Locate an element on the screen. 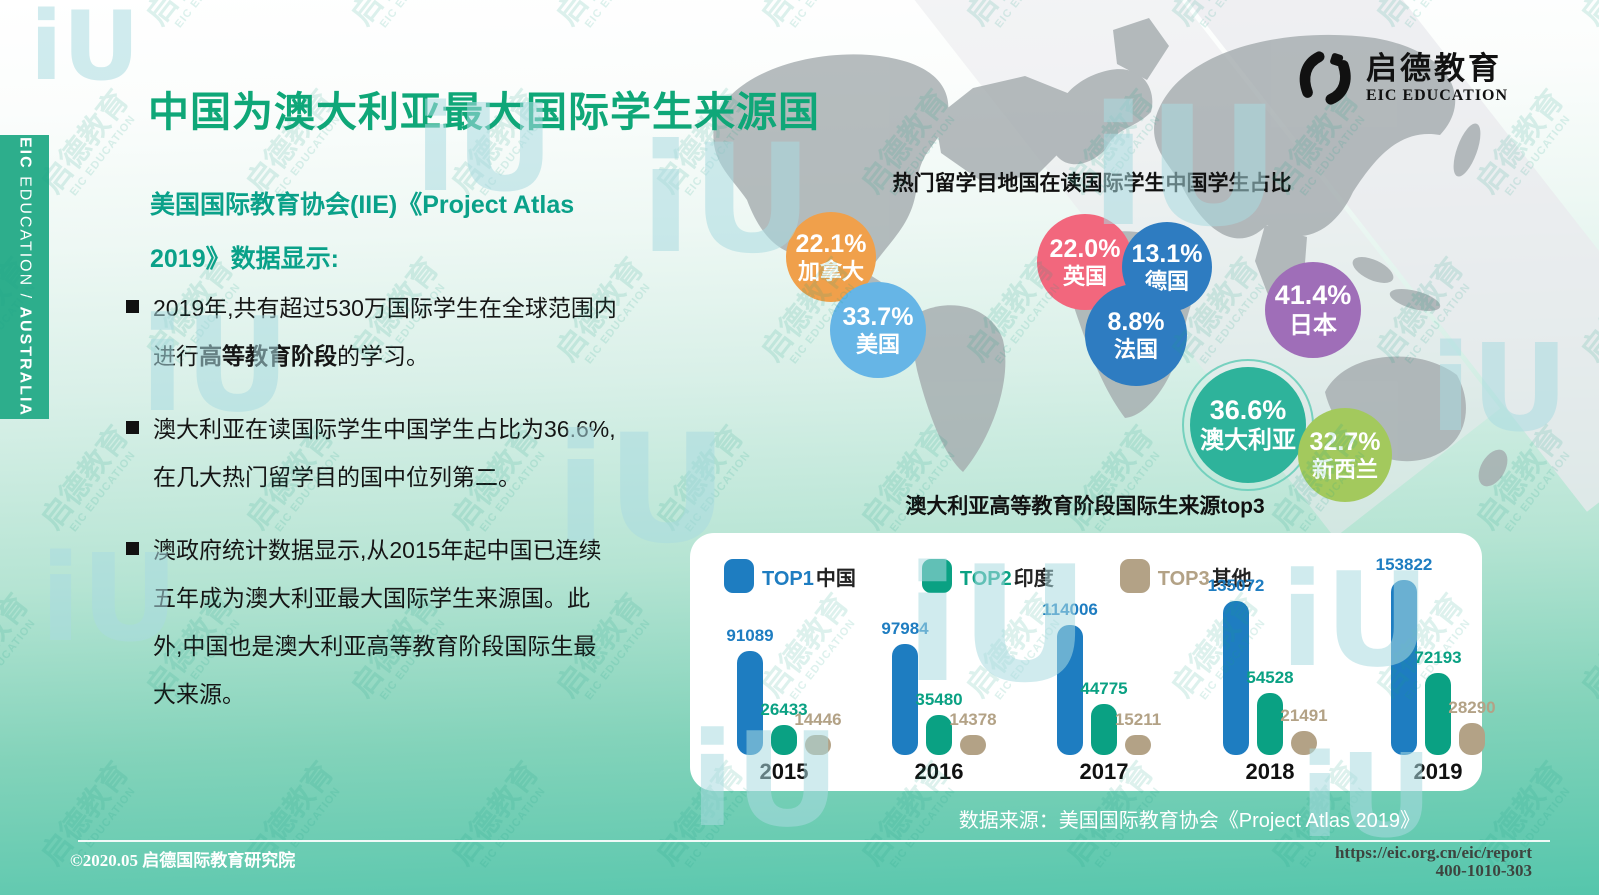 The image size is (1599, 895). bar-others: 21491 is located at coordinates (1304, 730).